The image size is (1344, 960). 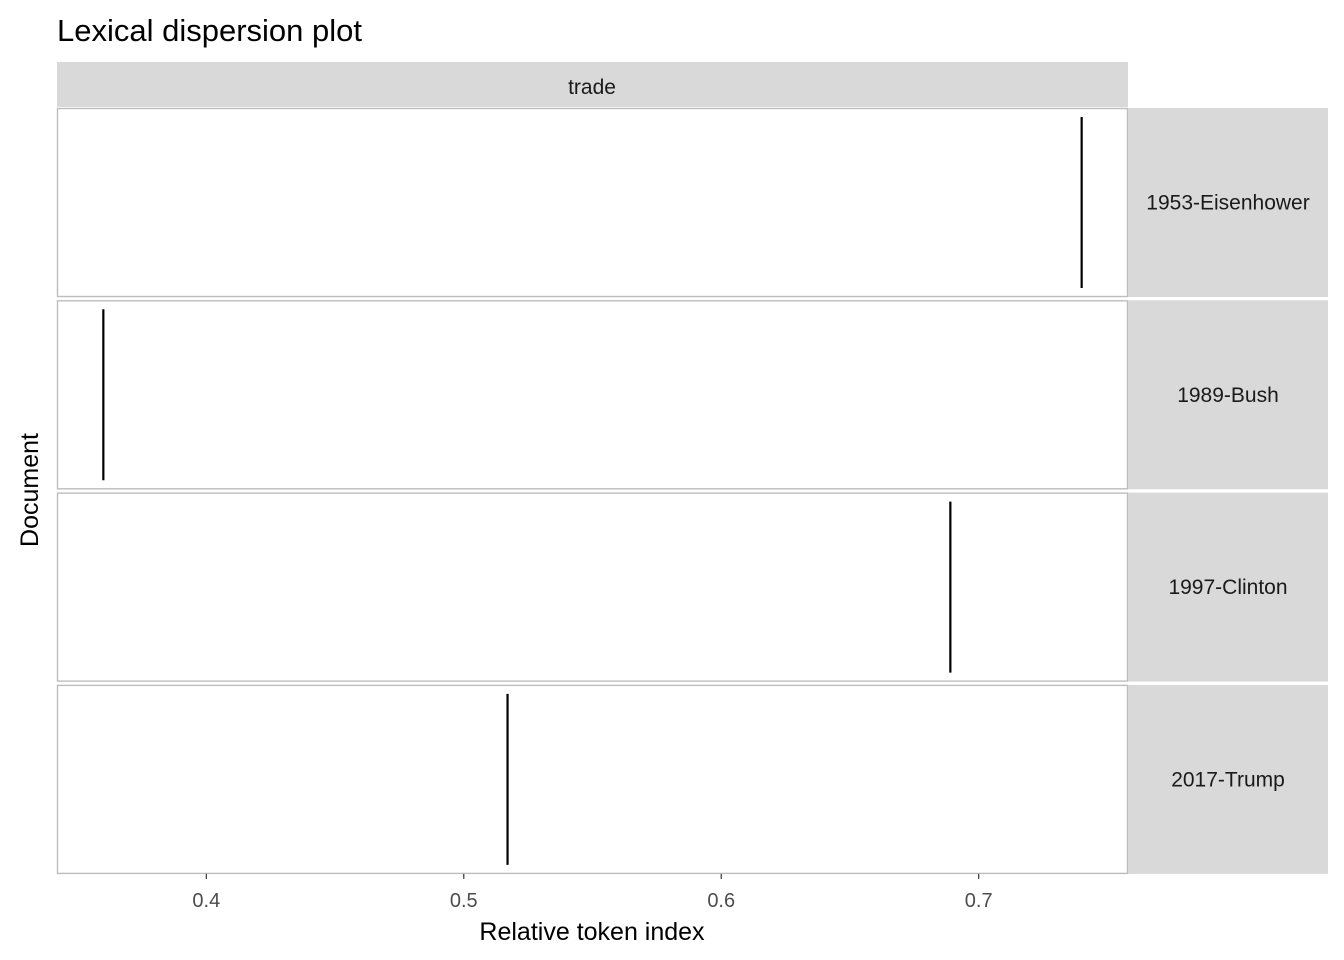 I want to click on x-tick-label: 0.7, so click(x=979, y=901).